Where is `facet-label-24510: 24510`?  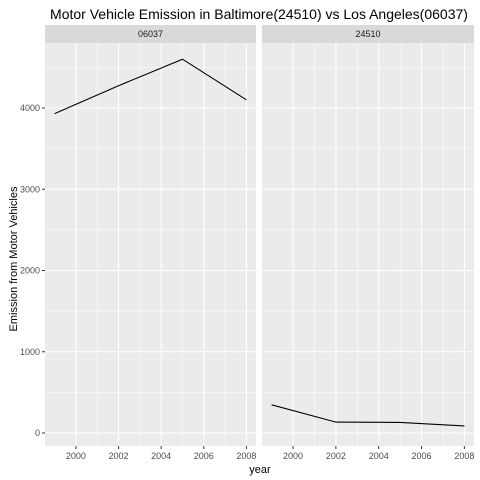 facet-label-24510: 24510 is located at coordinates (367, 34).